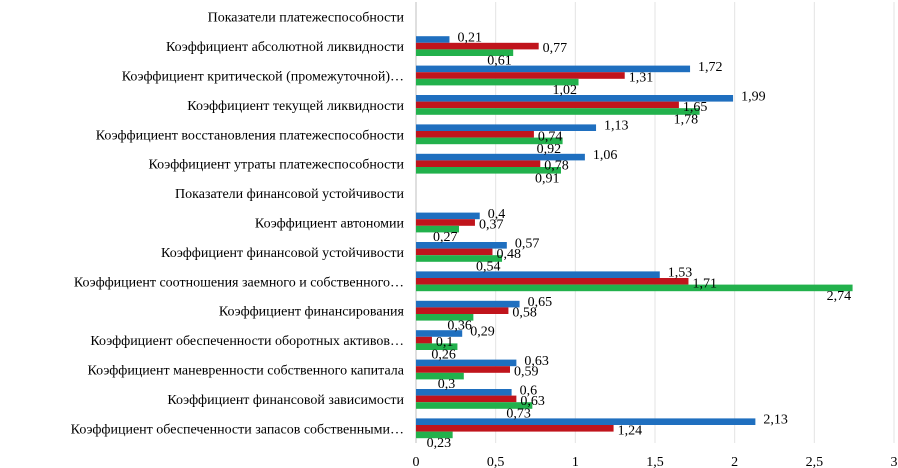  What do you see at coordinates (518, 414) in the screenshot?
I see `data-label: 0,73` at bounding box center [518, 414].